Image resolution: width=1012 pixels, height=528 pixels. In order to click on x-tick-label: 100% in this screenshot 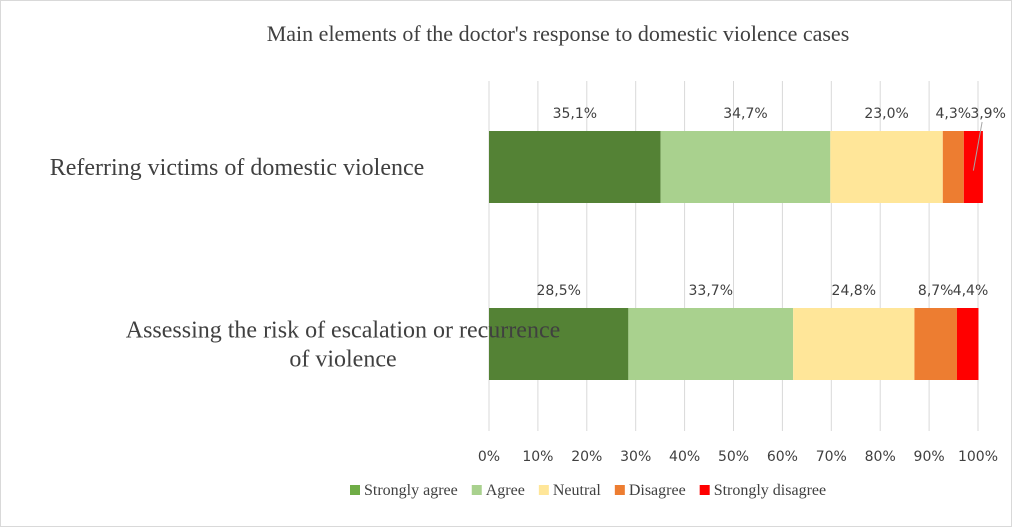, I will do `click(978, 457)`.